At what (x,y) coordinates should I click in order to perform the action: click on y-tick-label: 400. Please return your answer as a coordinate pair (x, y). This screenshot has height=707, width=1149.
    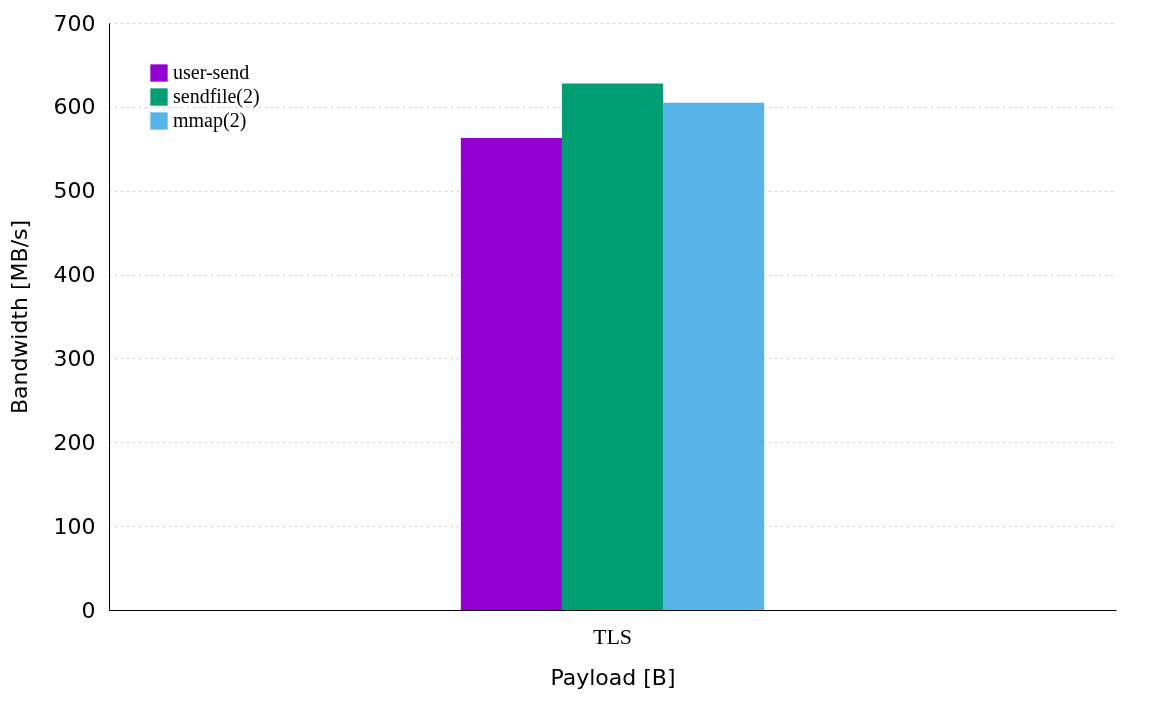
    Looking at the image, I should click on (74, 275).